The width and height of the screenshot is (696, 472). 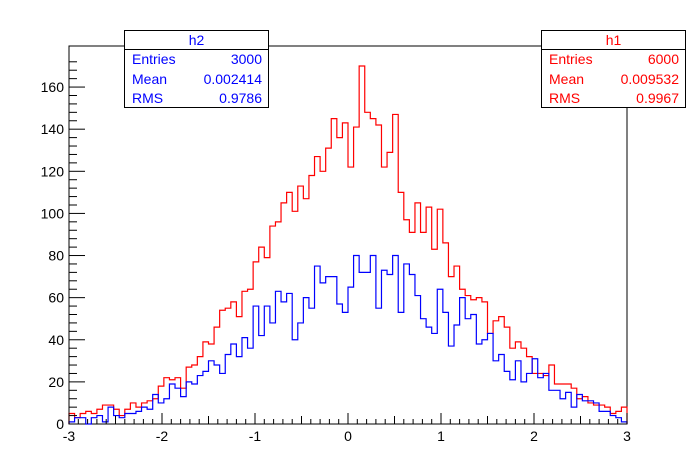 I want to click on stats-title: h1, so click(x=613, y=40).